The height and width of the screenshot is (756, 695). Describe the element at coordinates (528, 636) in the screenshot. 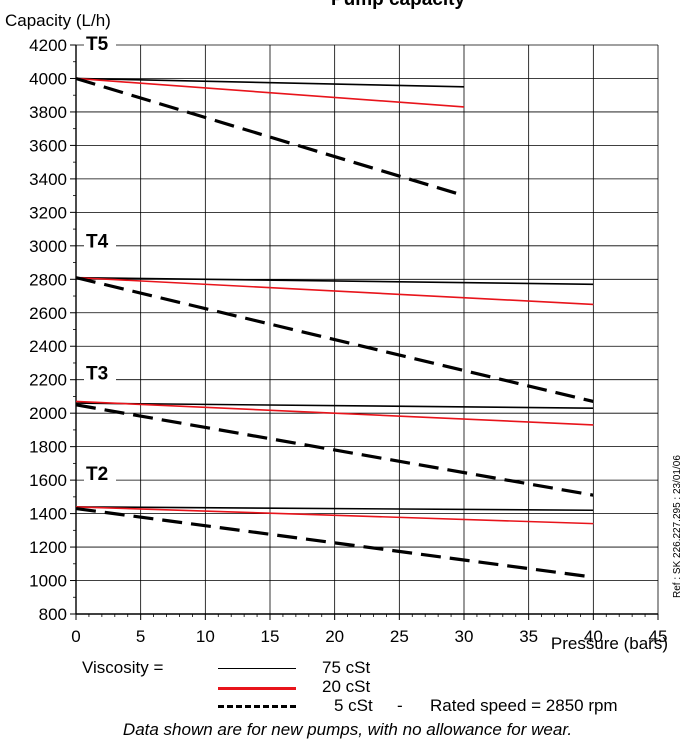

I see `x-tick-label-35: 35` at that location.